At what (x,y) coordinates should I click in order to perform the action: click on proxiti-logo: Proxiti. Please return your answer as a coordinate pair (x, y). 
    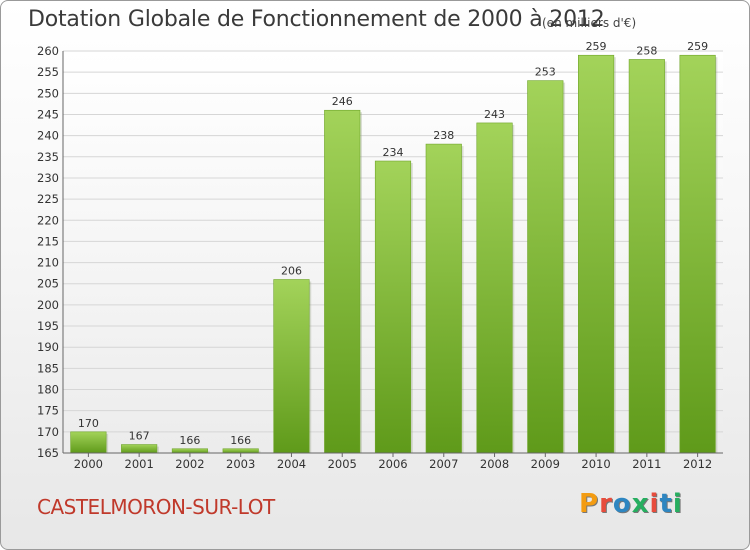
    Looking at the image, I should click on (631, 504).